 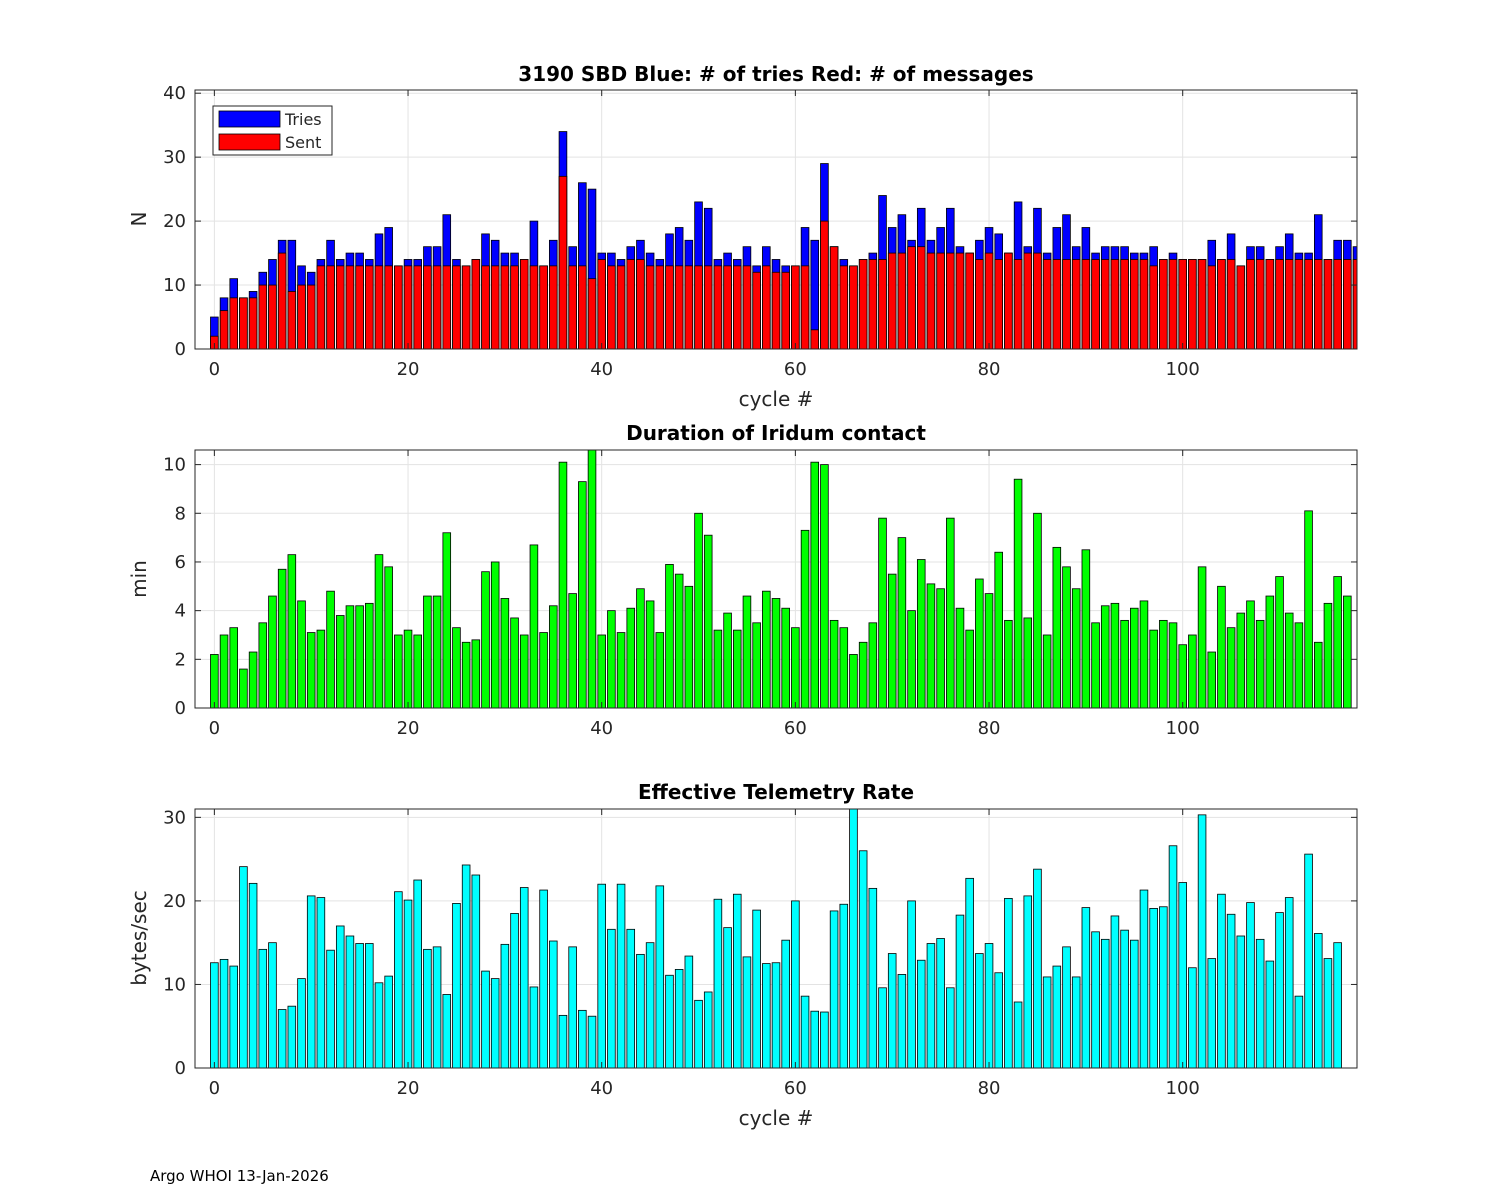 I want to click on x-tick-label: 80, so click(x=989, y=728).